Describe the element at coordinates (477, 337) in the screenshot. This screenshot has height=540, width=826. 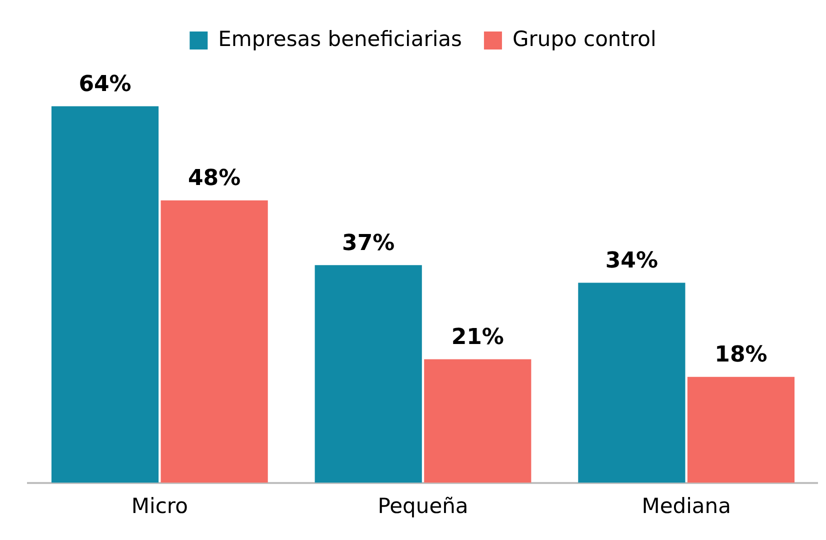
I see `data-label: 21%` at that location.